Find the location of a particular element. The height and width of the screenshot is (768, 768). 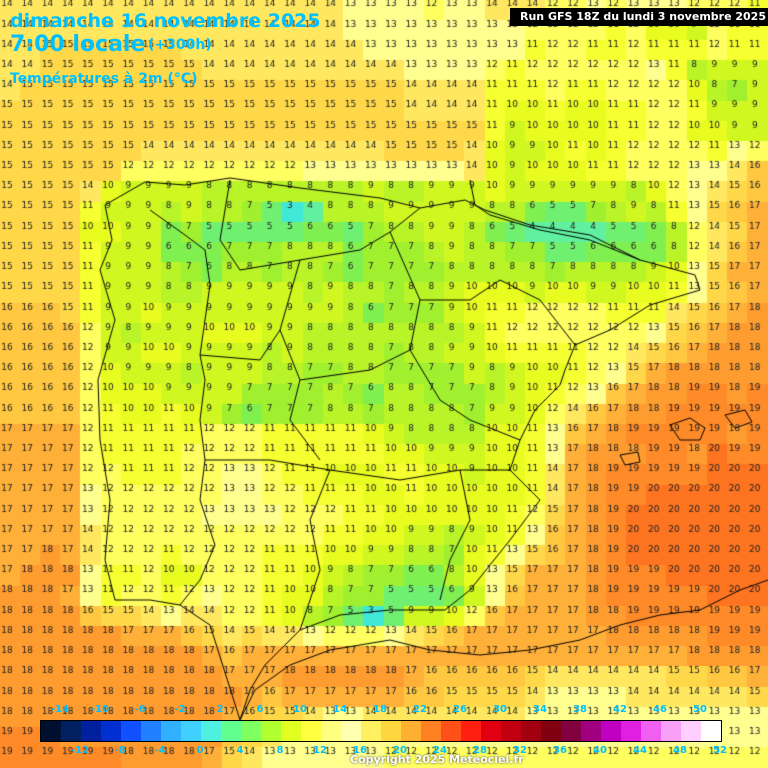

legend-label: 40 is located at coordinates (600, 750).